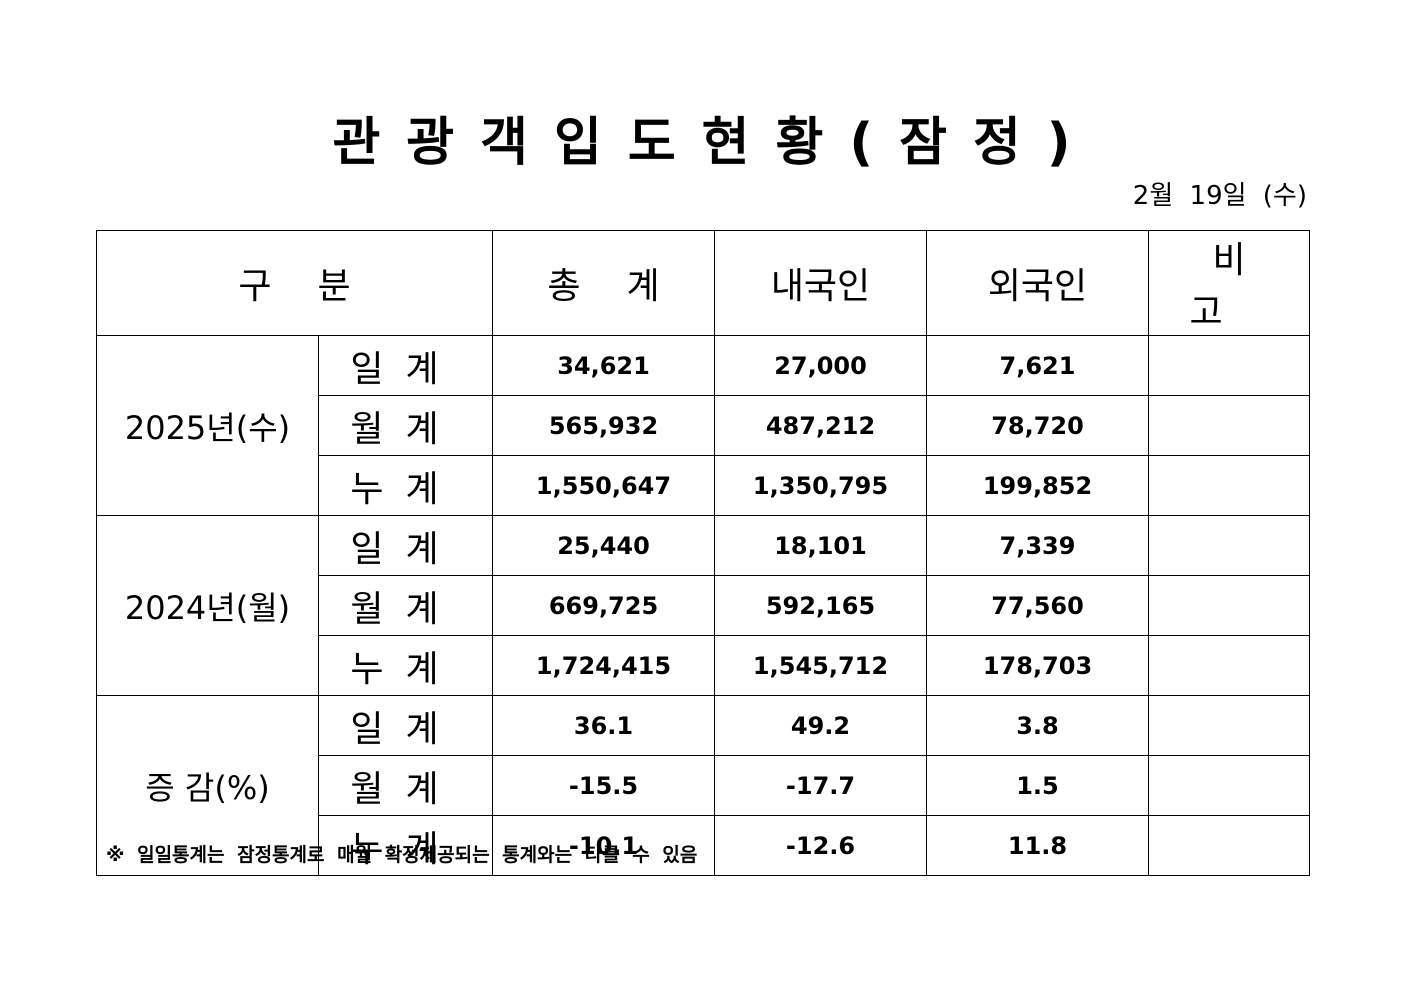  I want to click on table-row: 월계 -15.5 -17.7 1.5, so click(703, 785).